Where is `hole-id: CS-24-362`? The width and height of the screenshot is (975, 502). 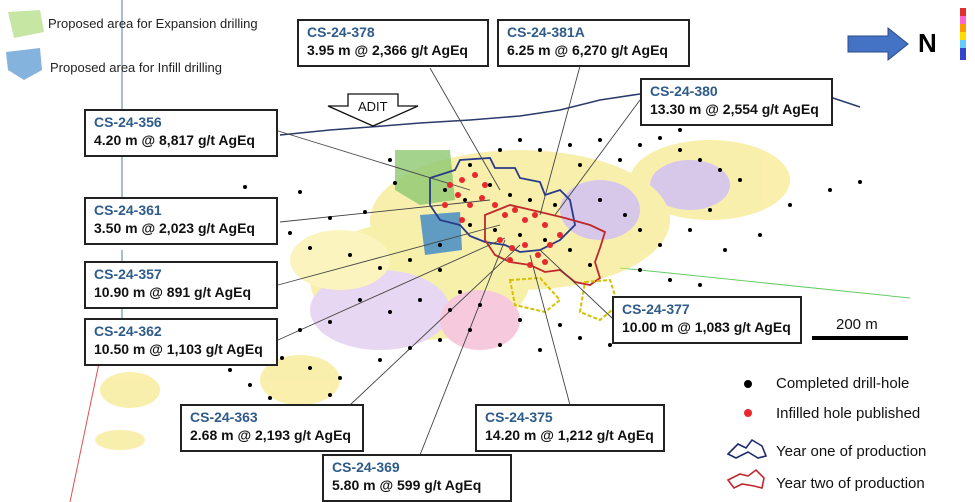
hole-id: CS-24-362 is located at coordinates (128, 331).